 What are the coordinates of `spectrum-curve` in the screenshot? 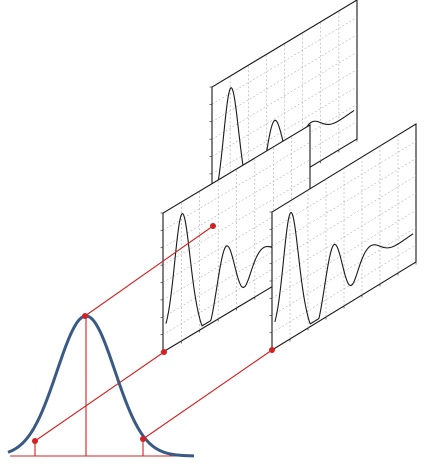 It's located at (344, 268).